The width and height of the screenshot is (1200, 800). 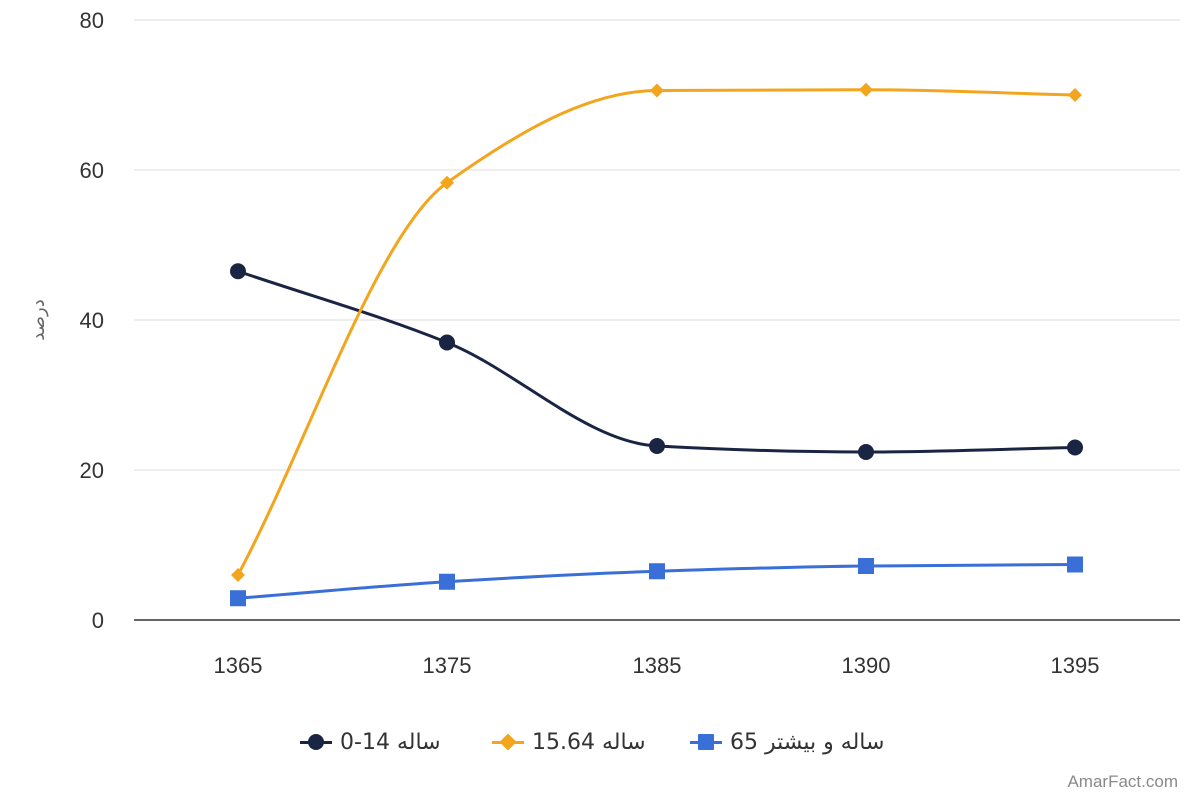 What do you see at coordinates (38, 319) in the screenshot?
I see `y-axis-label: درصد` at bounding box center [38, 319].